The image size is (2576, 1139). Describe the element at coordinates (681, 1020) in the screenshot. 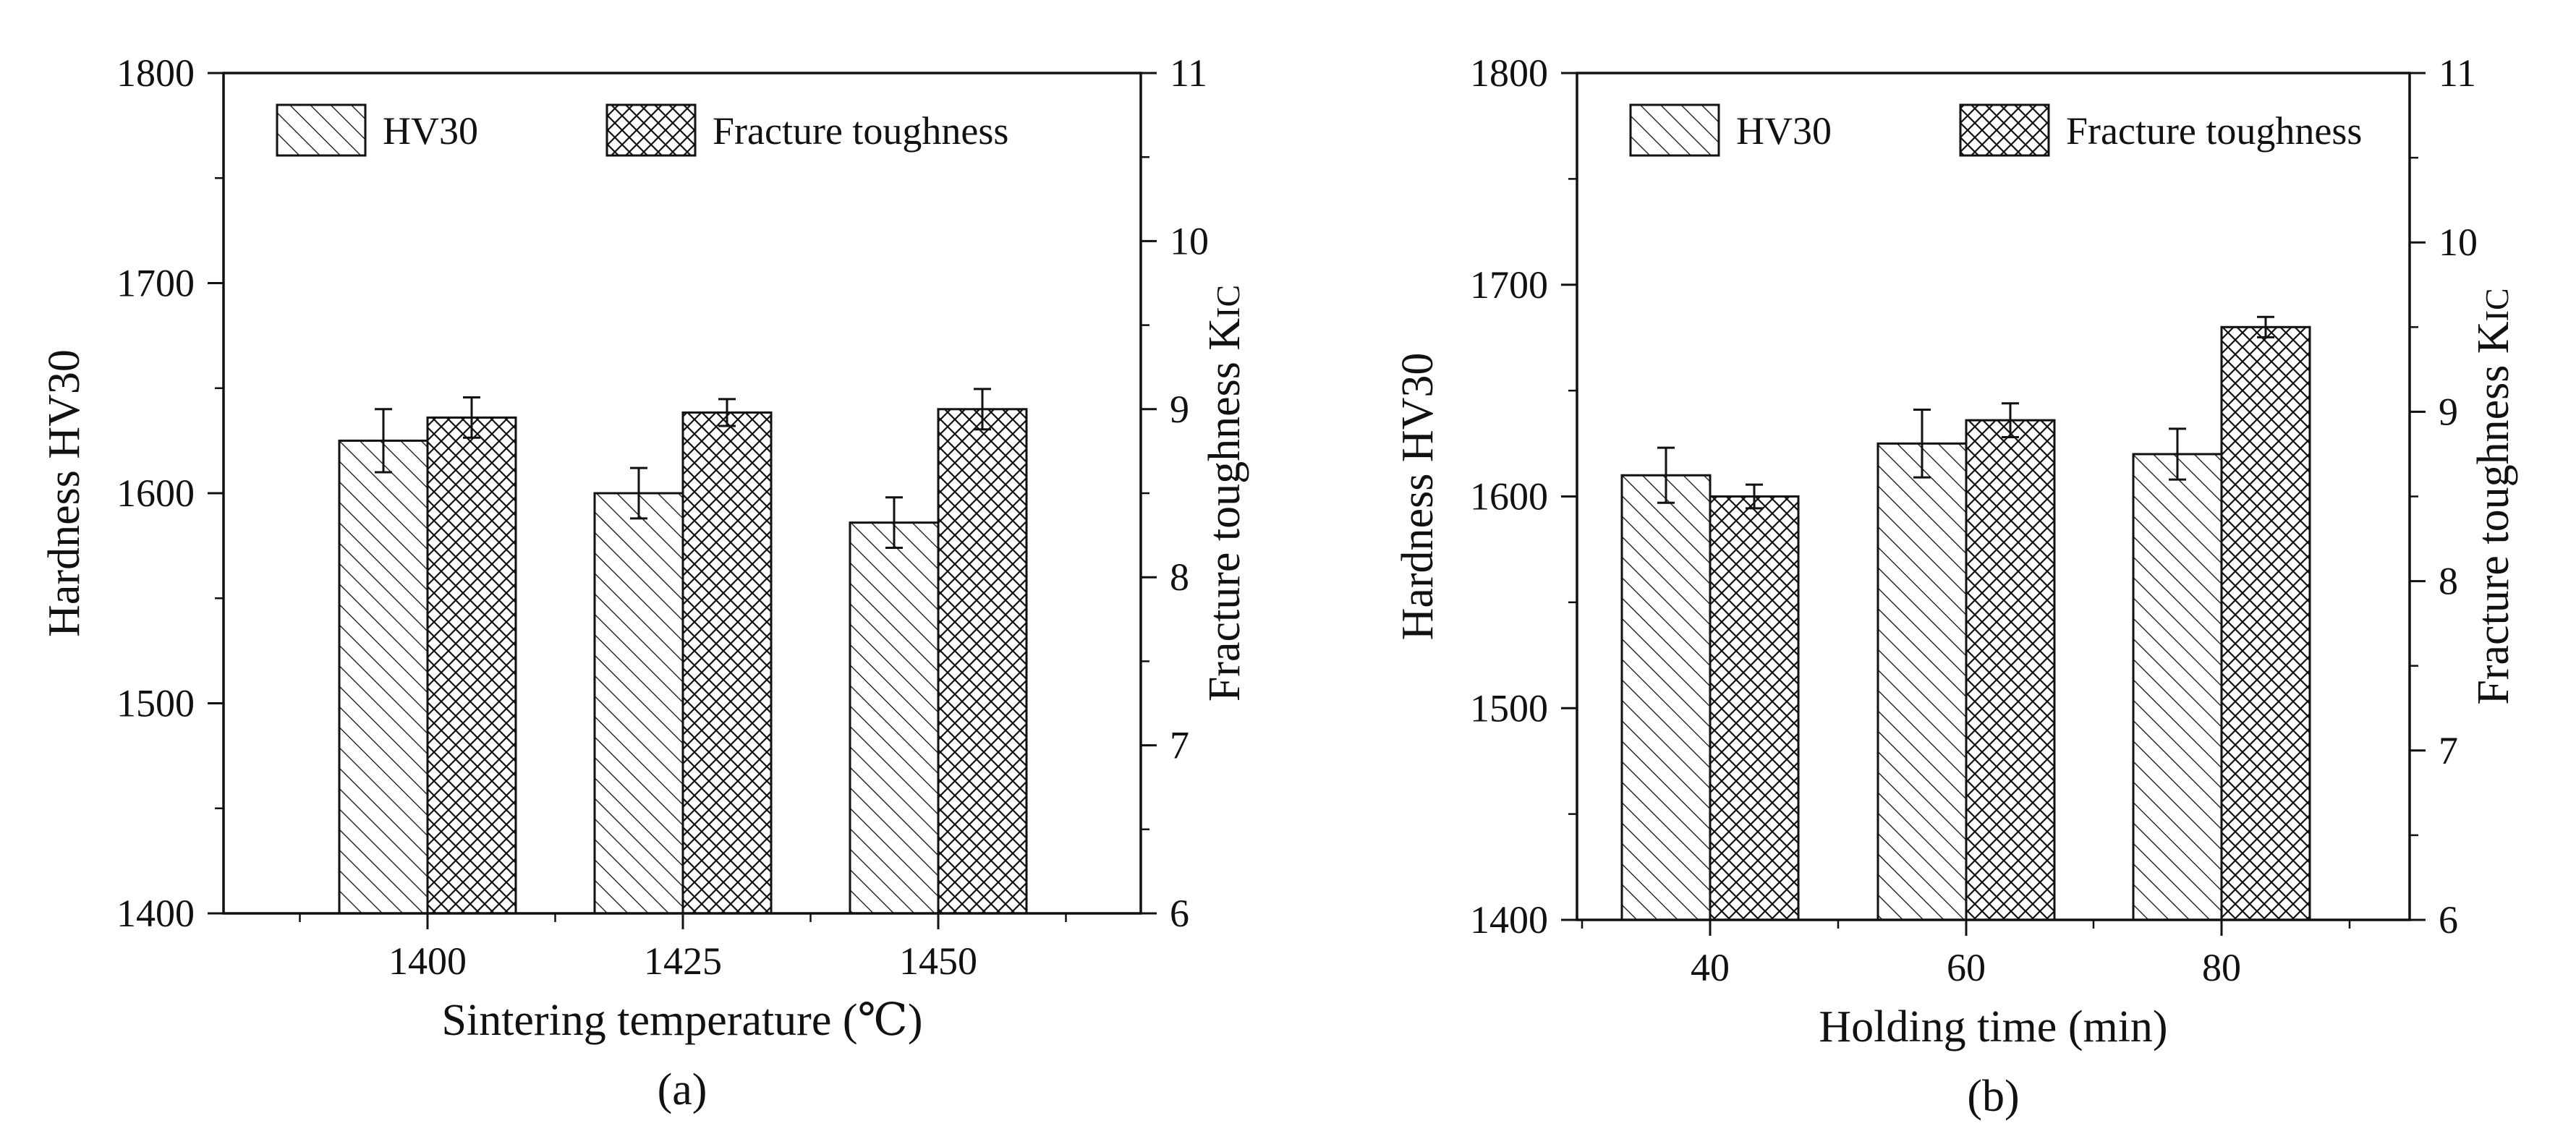

I see `x-axis-title: Sintering temperature (℃)` at that location.